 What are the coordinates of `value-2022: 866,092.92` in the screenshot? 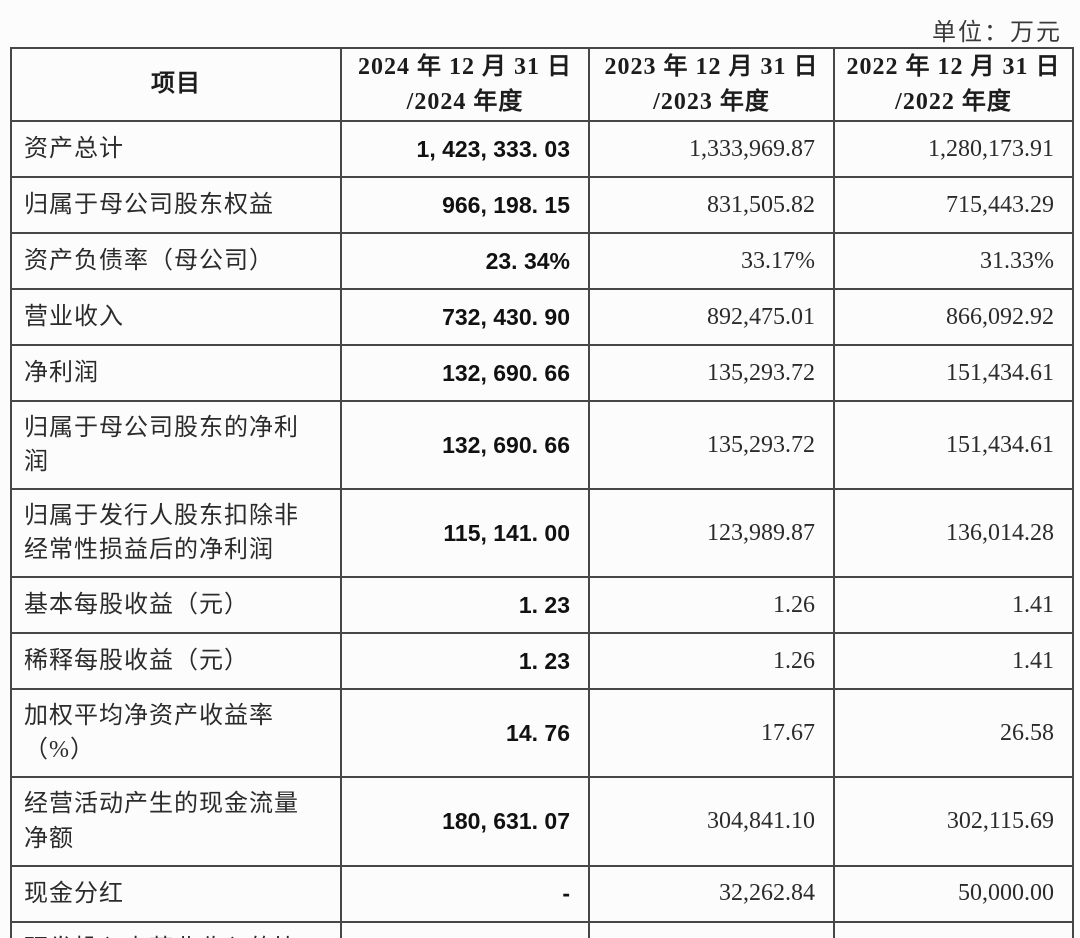 It's located at (953, 317).